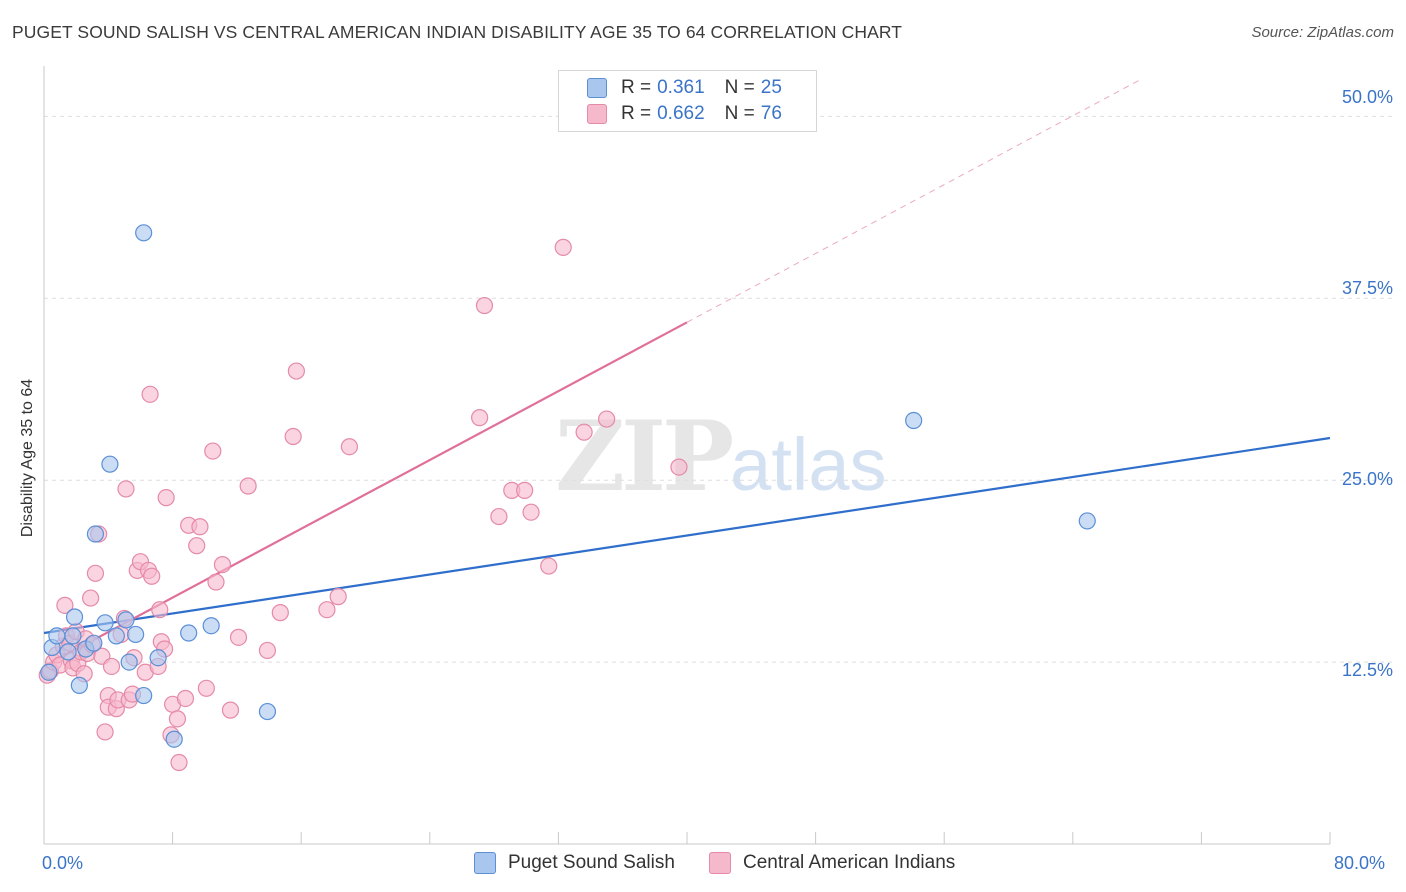 This screenshot has width=1406, height=892. What do you see at coordinates (1360, 863) in the screenshot?
I see `x-max-label: 80.0%` at bounding box center [1360, 863].